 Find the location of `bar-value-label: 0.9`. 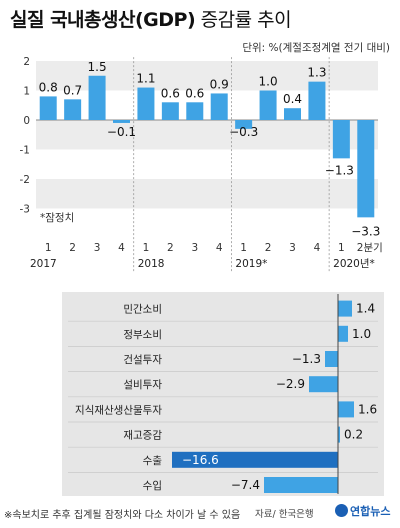

bar-value-label: 0.9 is located at coordinates (219, 84).